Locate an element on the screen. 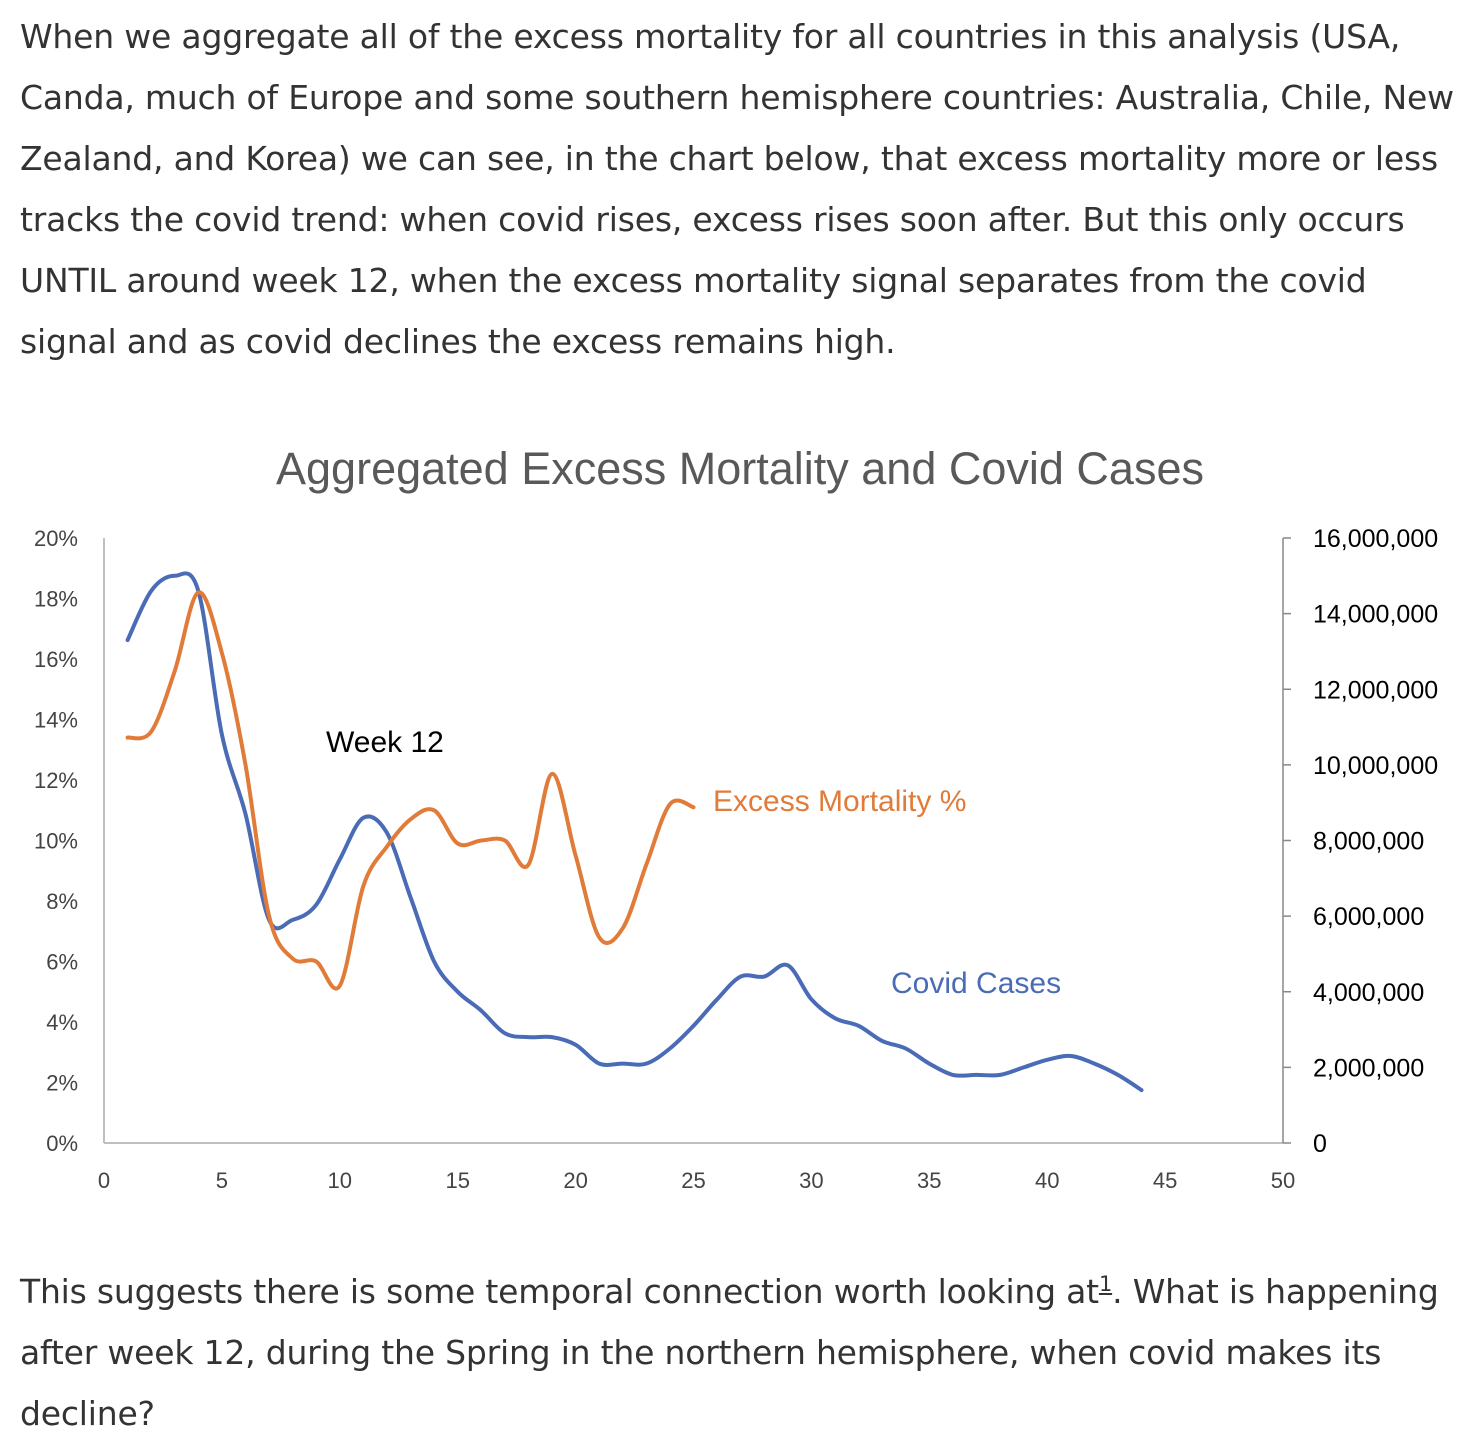 Image resolution: width=1475 pixels, height=1446 pixels. x-tick-label: 25 is located at coordinates (693, 1180).